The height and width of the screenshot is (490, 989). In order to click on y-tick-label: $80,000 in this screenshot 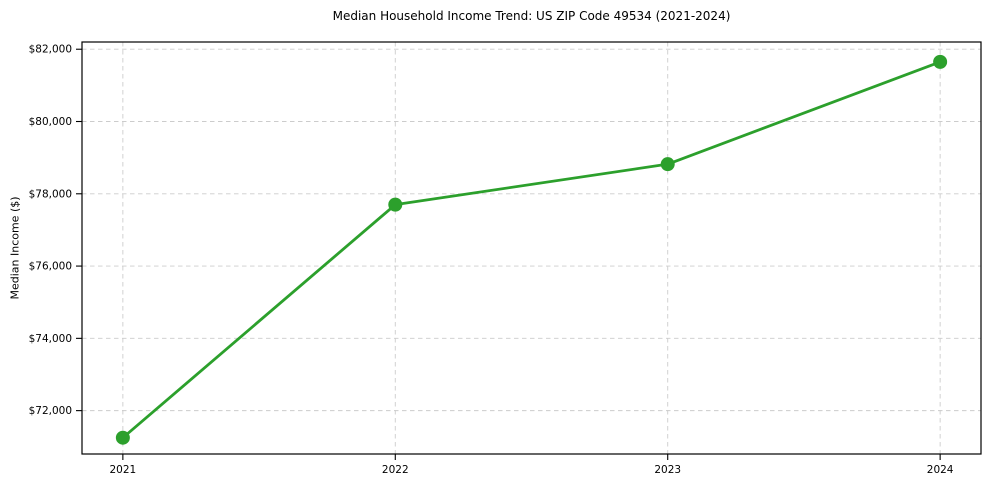, I will do `click(50, 122)`.